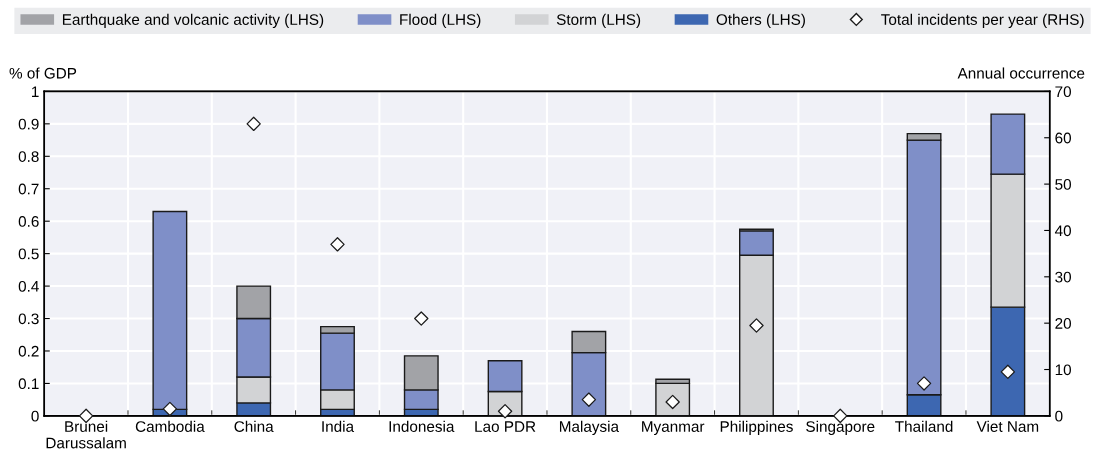 The width and height of the screenshot is (1105, 457). What do you see at coordinates (1063, 370) in the screenshot?
I see `y2-tick-label: 10` at bounding box center [1063, 370].